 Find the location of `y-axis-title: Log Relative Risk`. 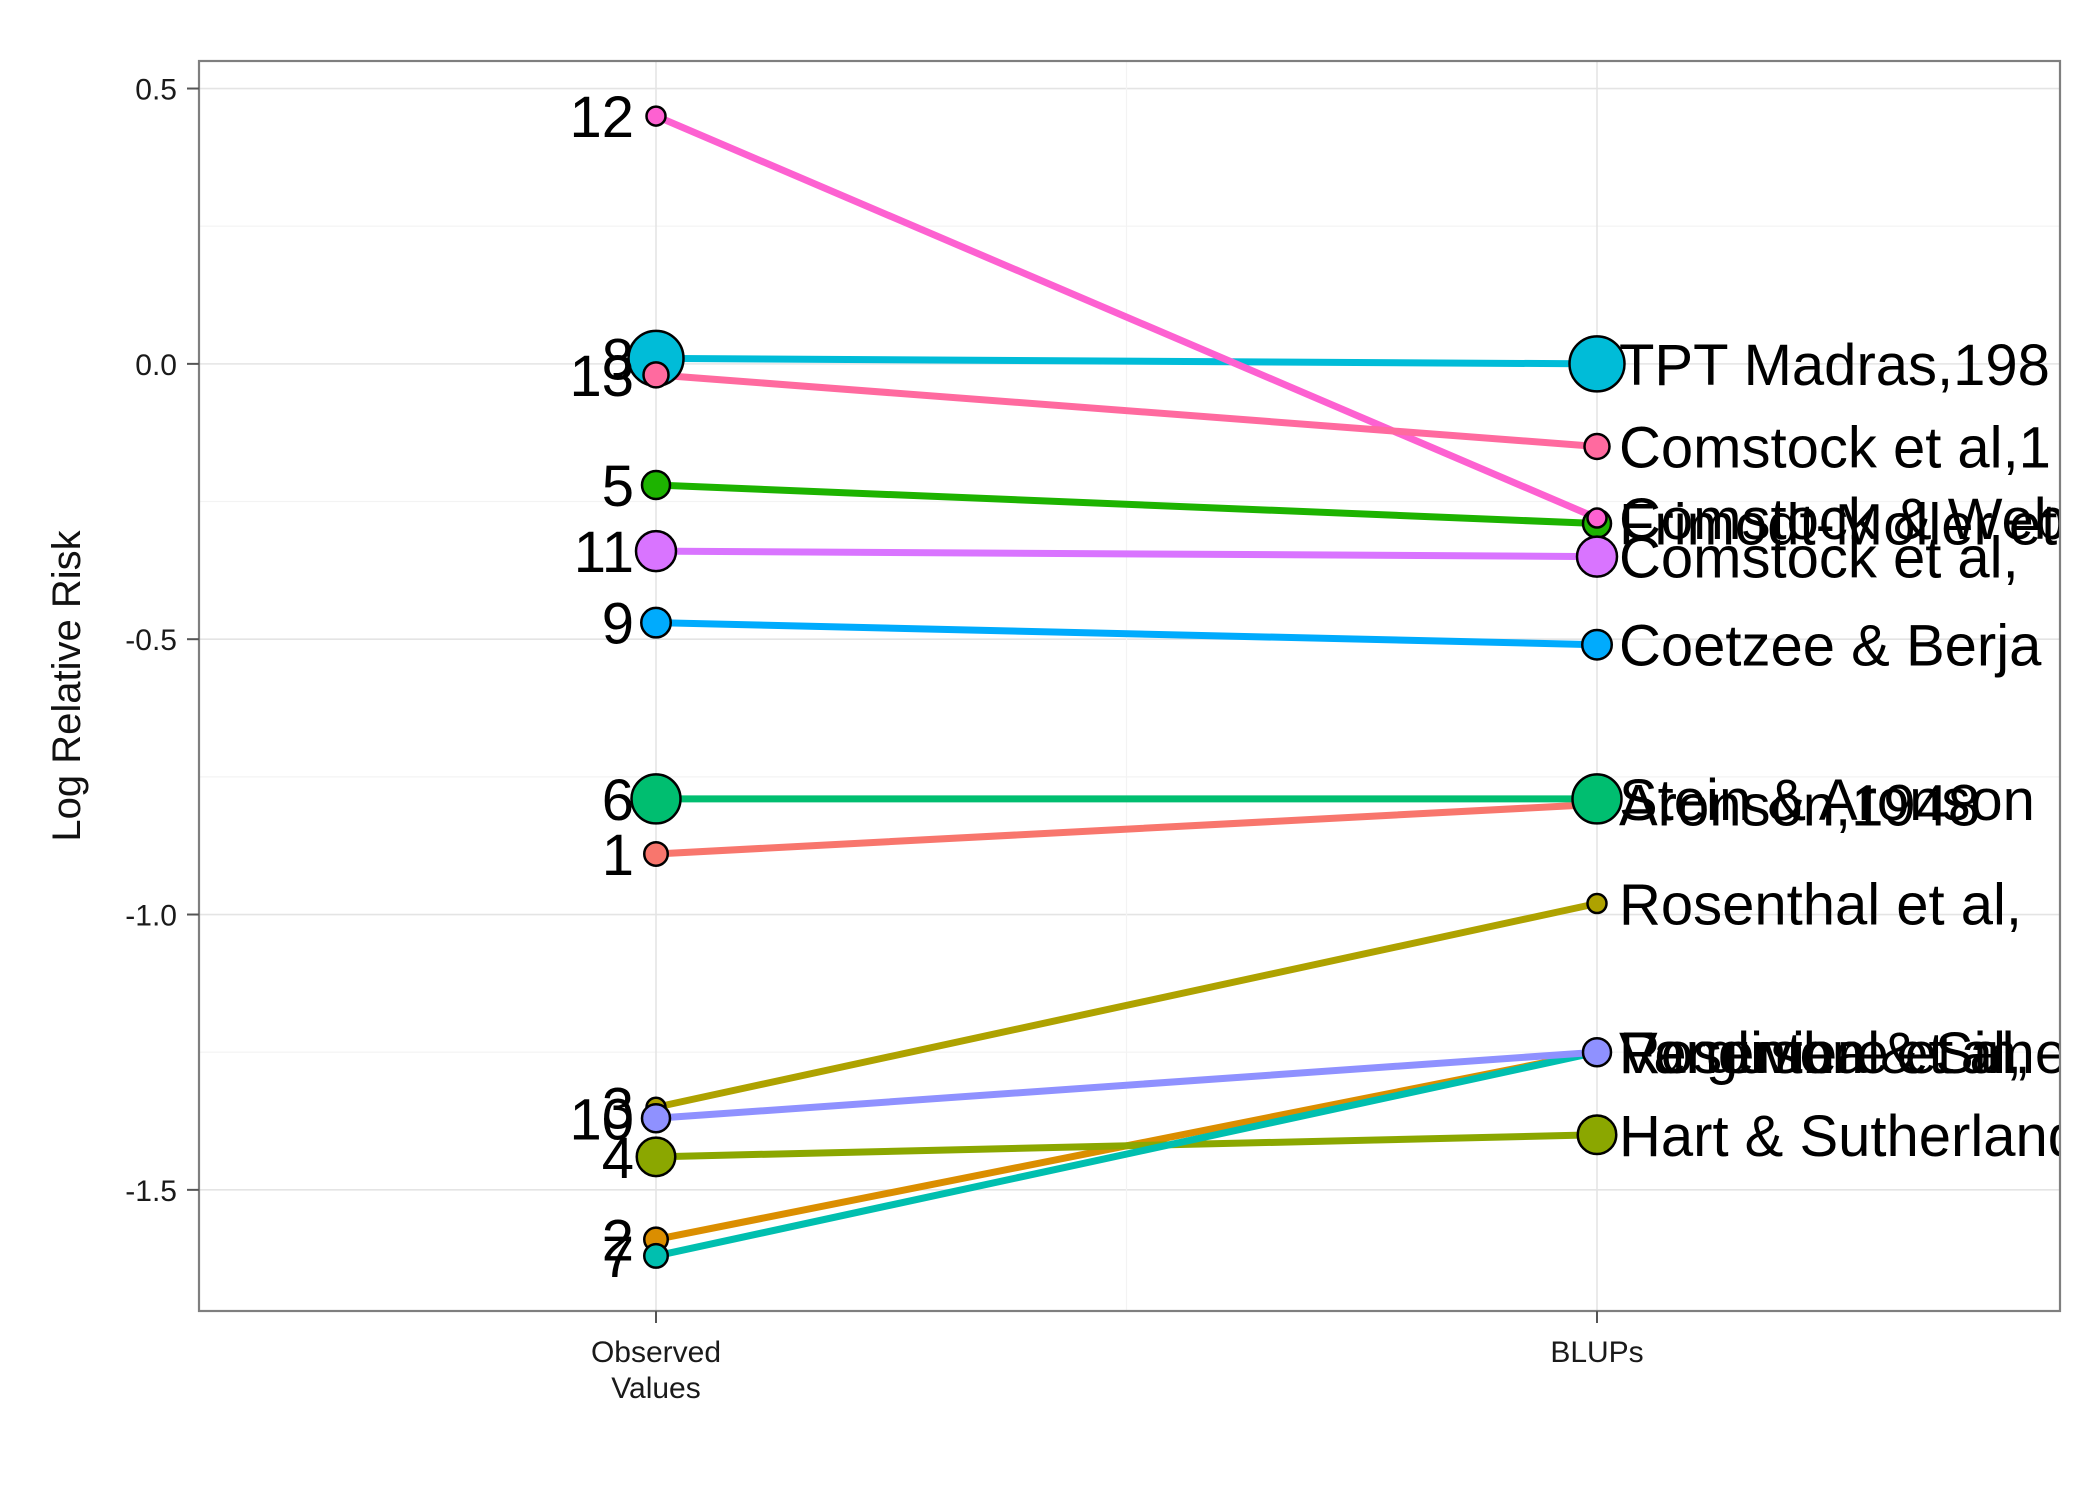

y-axis-title: Log Relative Risk is located at coordinates (67, 685).